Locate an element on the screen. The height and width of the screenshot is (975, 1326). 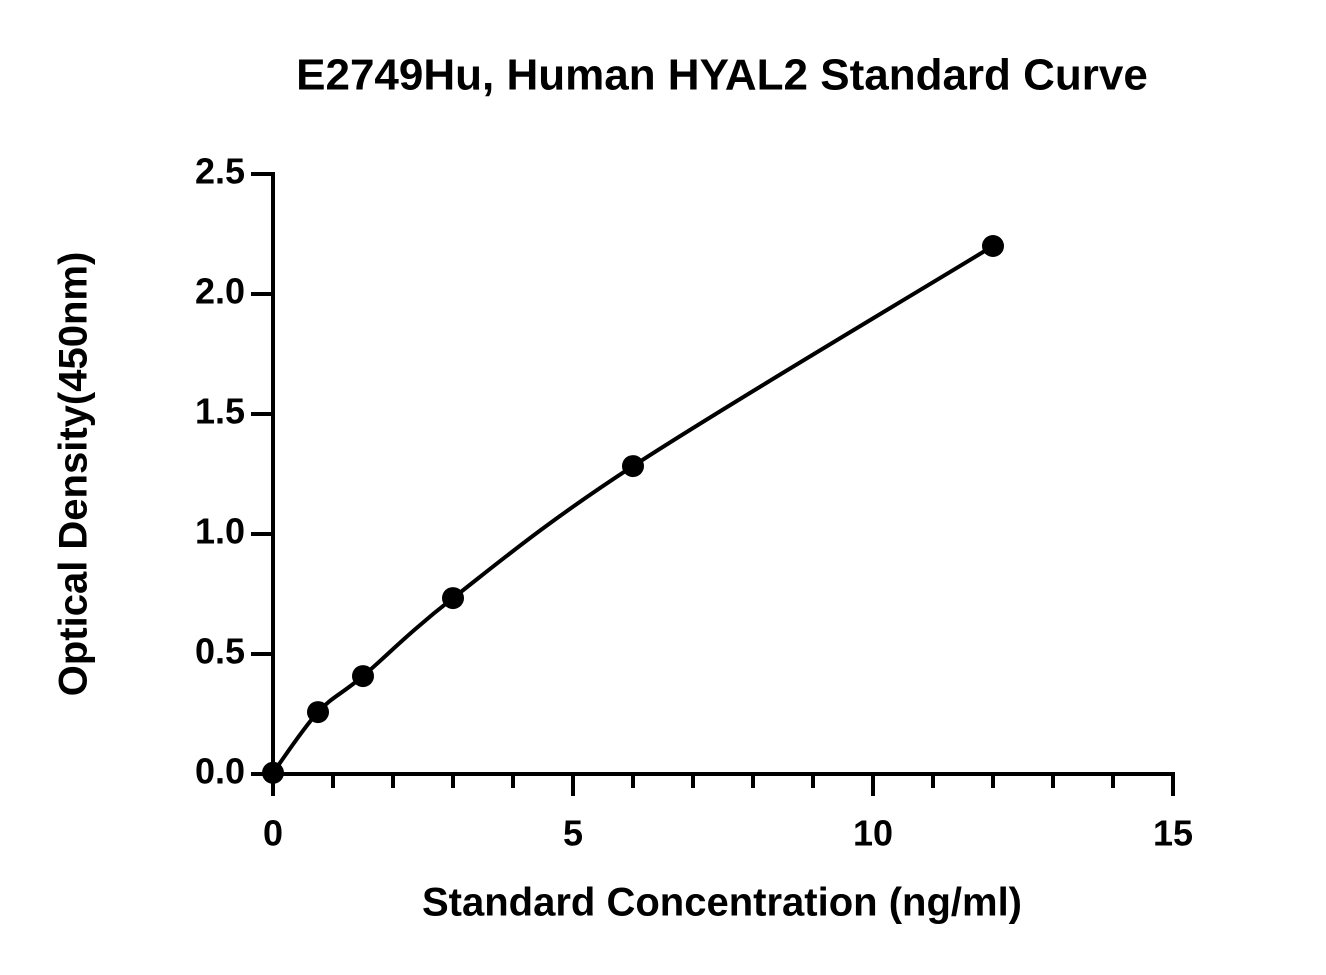
y-tick-label: 1.5 is located at coordinates (220, 411).